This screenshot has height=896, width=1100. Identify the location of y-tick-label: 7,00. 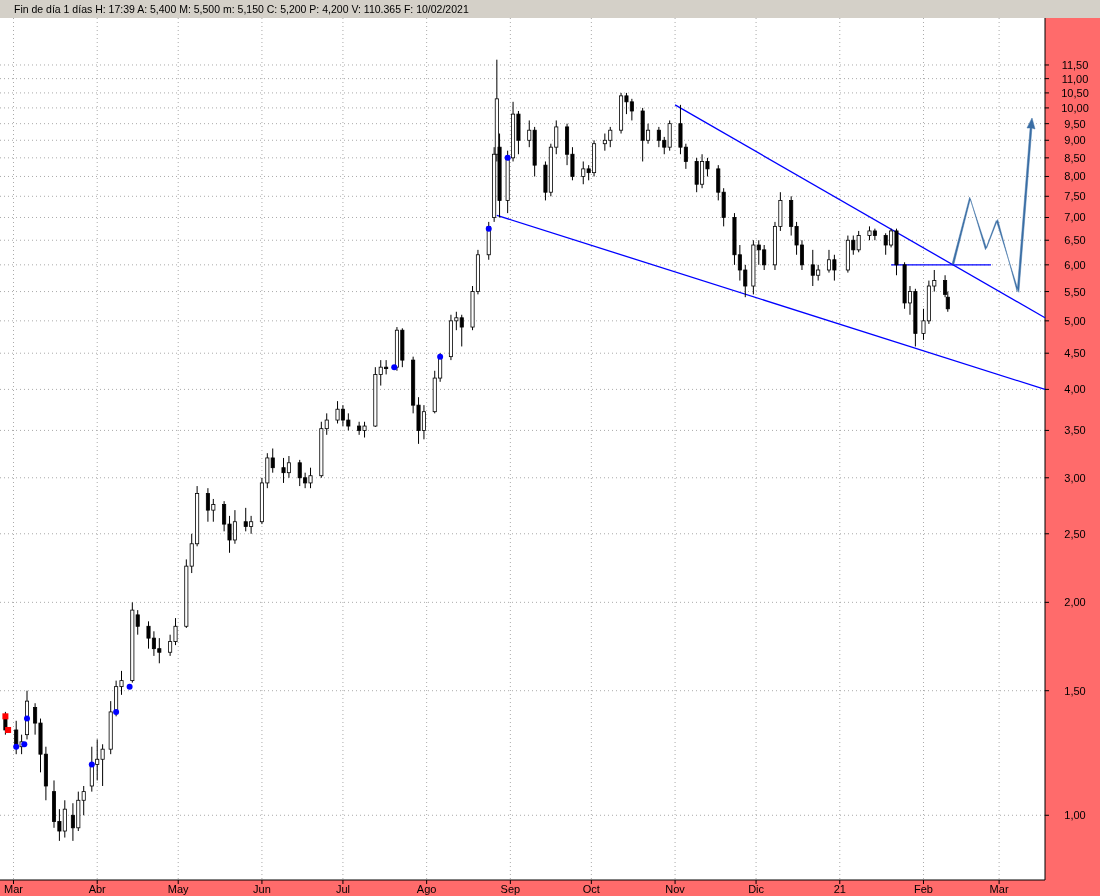
(1075, 217).